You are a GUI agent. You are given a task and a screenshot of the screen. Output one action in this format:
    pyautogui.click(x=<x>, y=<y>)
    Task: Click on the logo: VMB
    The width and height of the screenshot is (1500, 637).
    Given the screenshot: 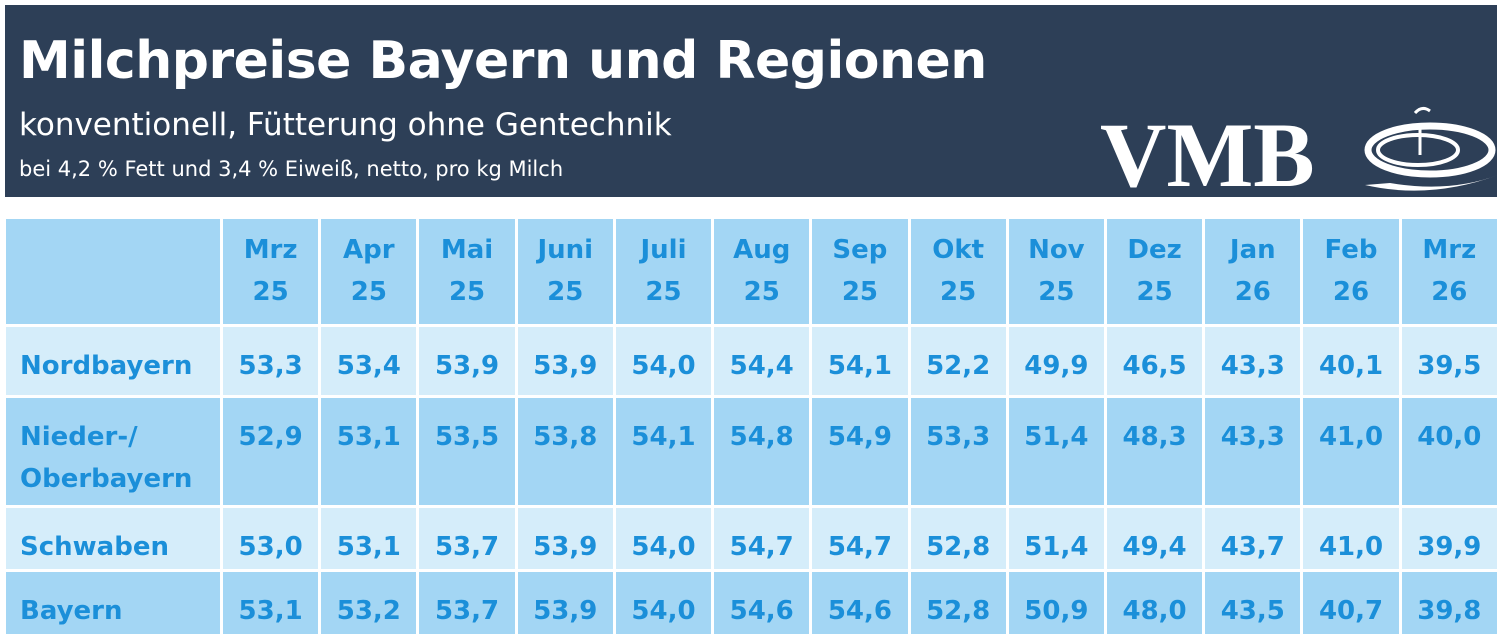 What is the action you would take?
    pyautogui.click(x=1207, y=155)
    